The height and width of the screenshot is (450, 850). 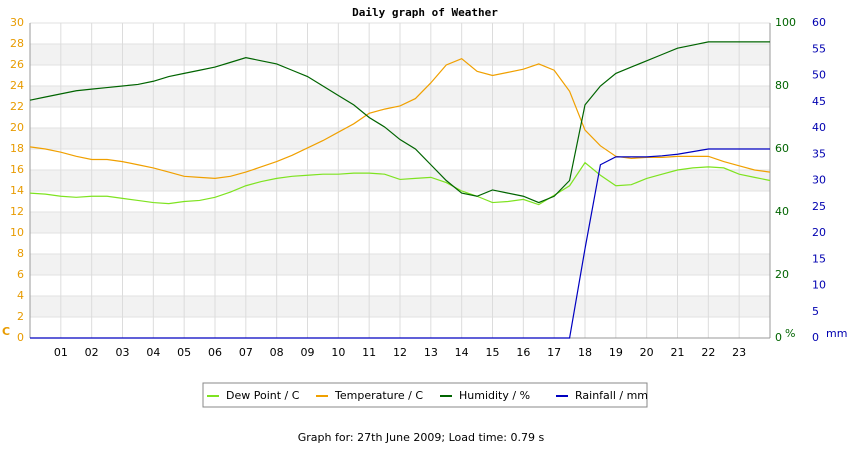 What do you see at coordinates (585, 352) in the screenshot?
I see `x-tick-label: 18` at bounding box center [585, 352].